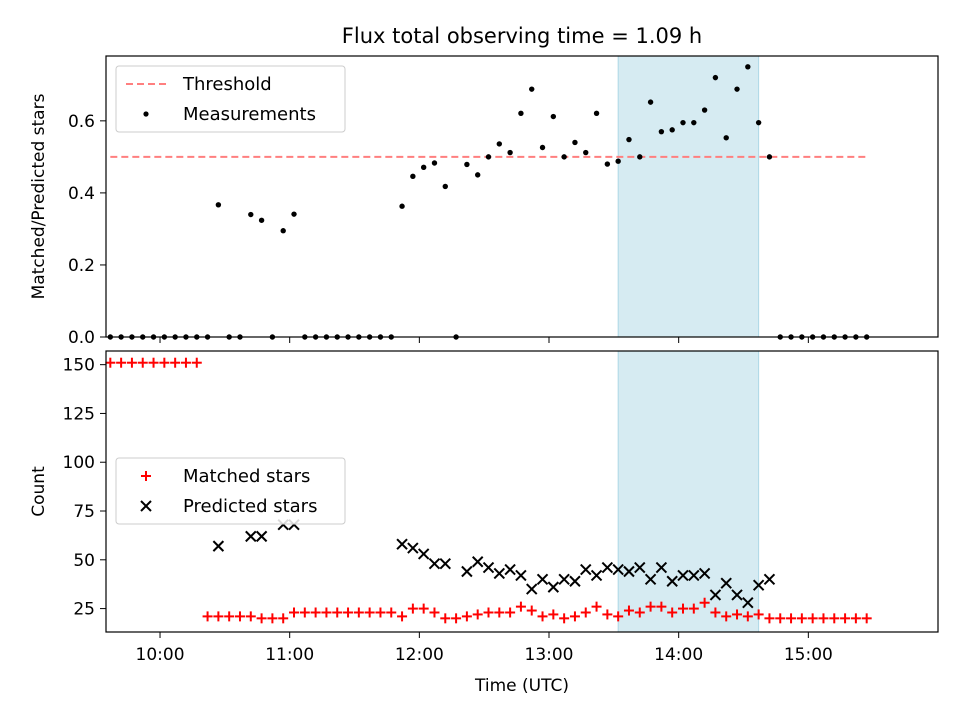  What do you see at coordinates (84, 512) in the screenshot?
I see `y-tick-label: 75` at bounding box center [84, 512].